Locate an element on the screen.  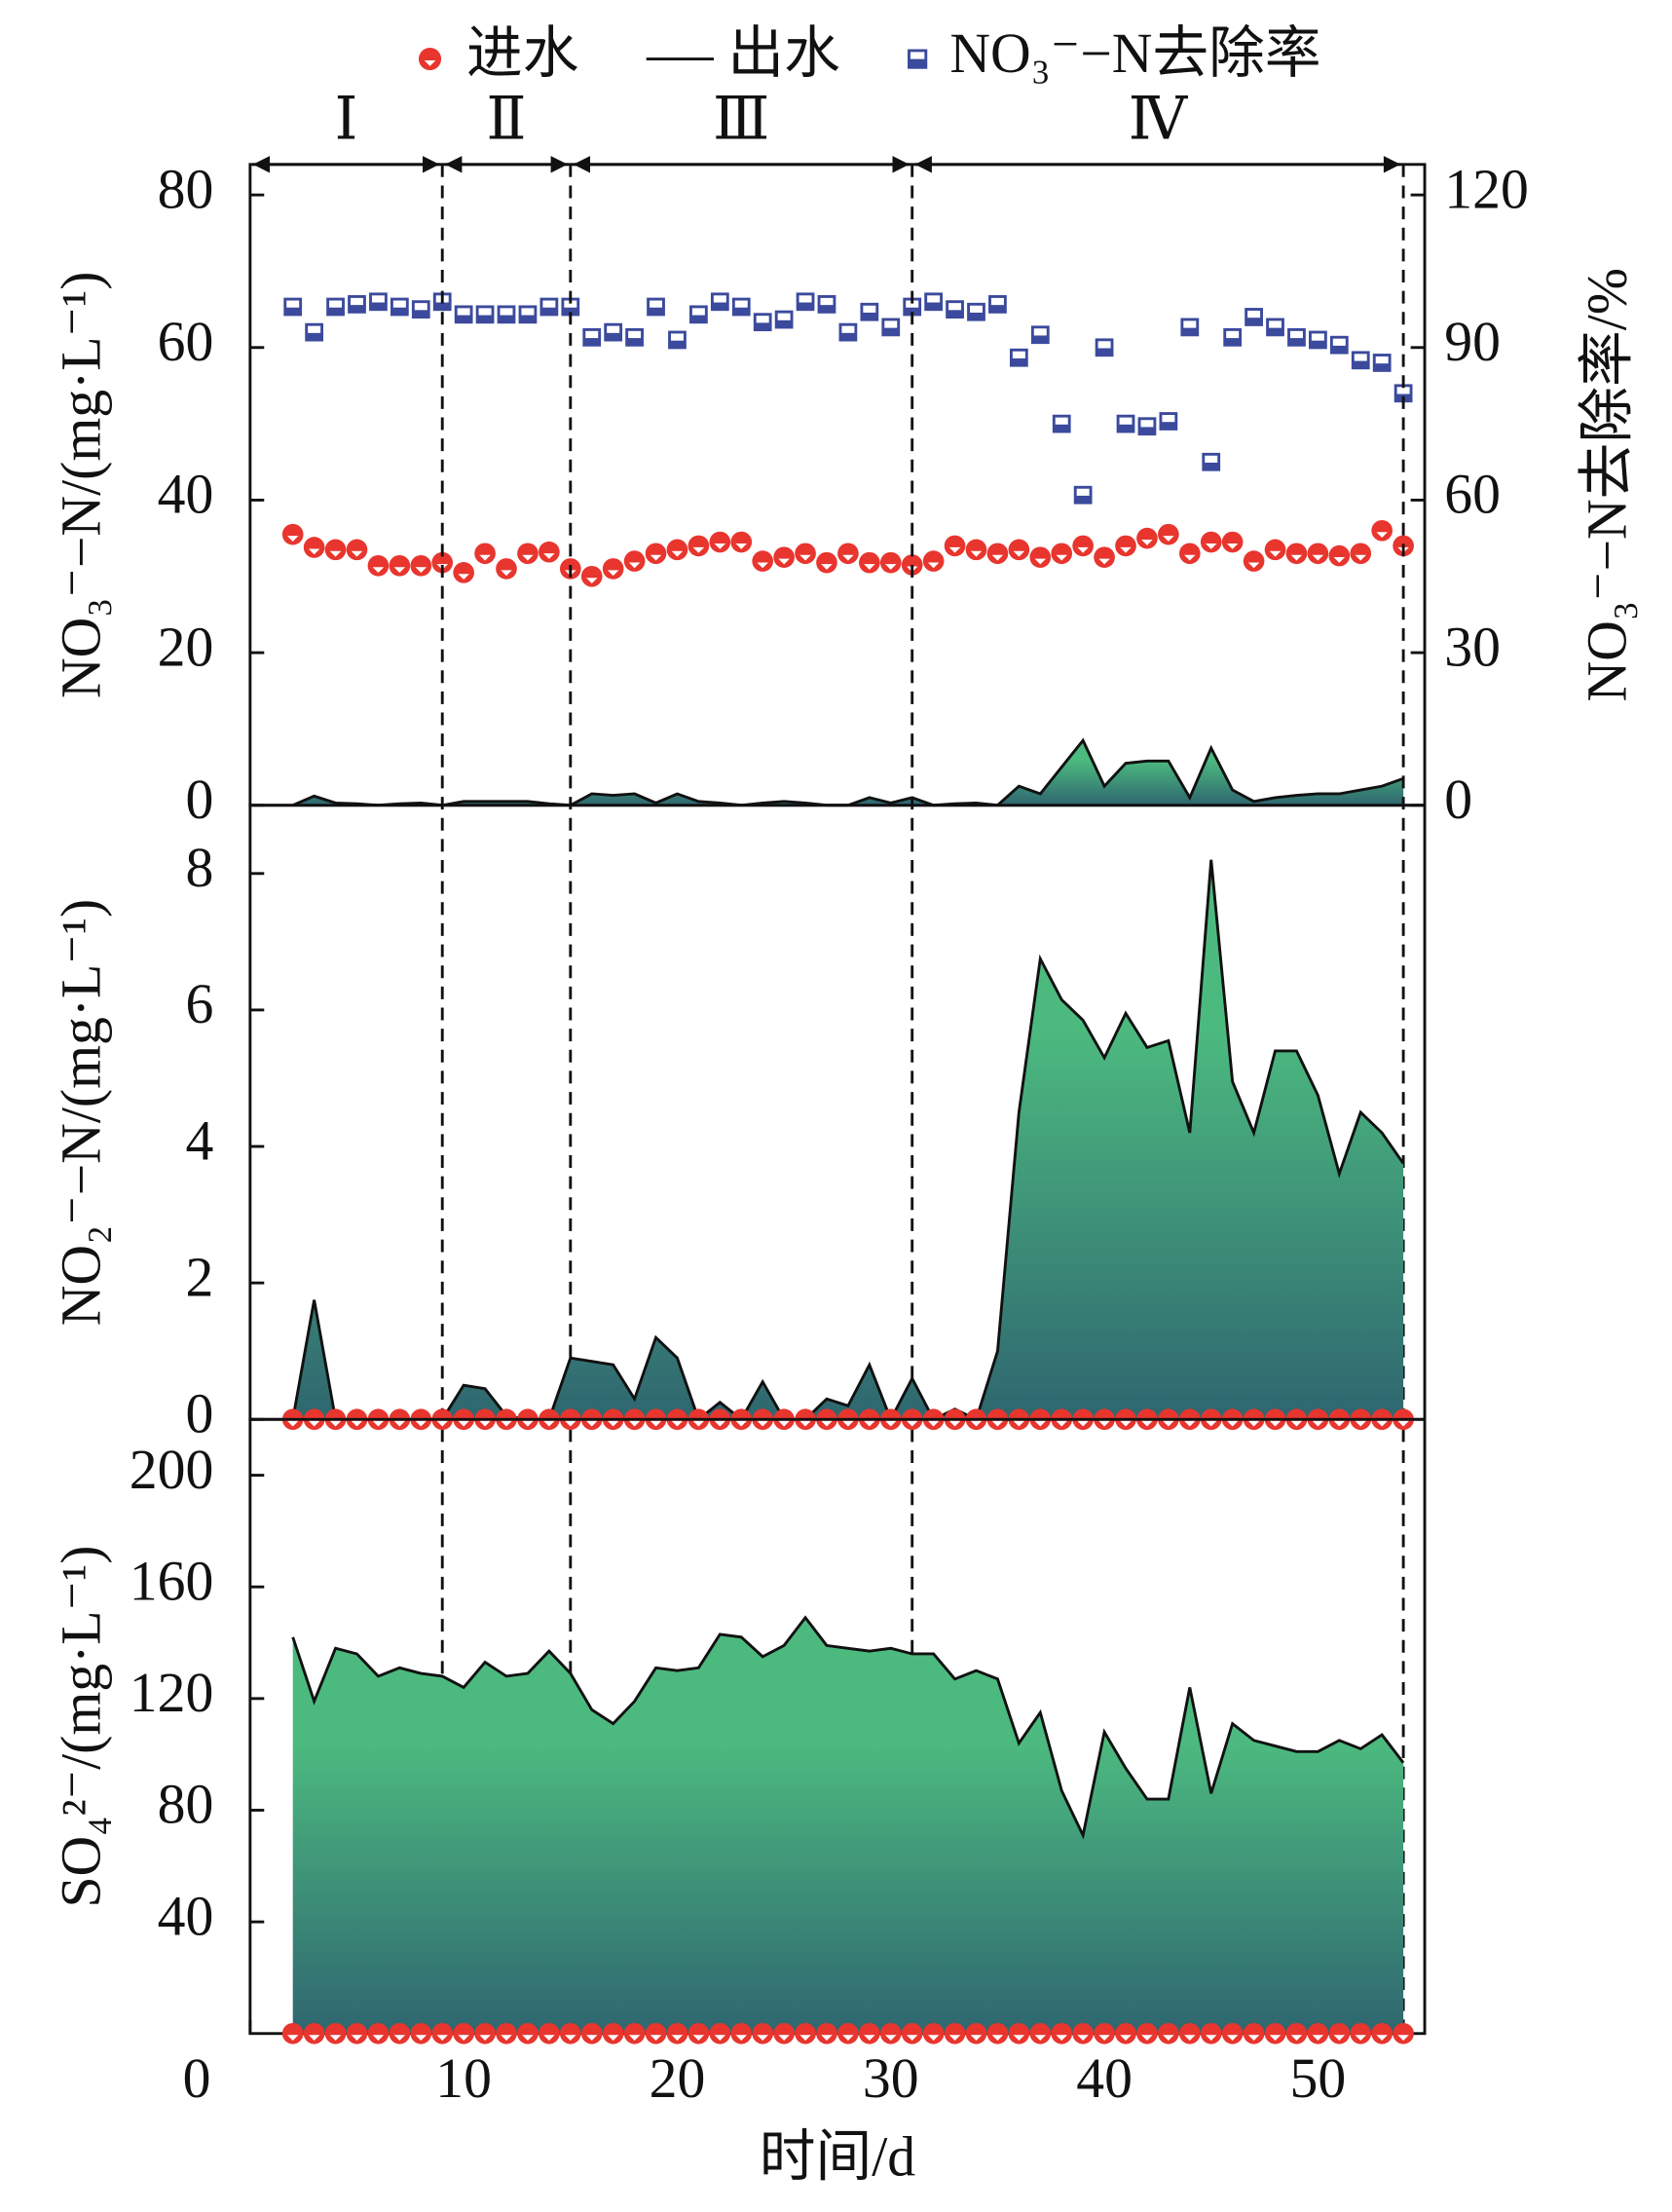
arrow-head is located at coordinates (1392, 164).